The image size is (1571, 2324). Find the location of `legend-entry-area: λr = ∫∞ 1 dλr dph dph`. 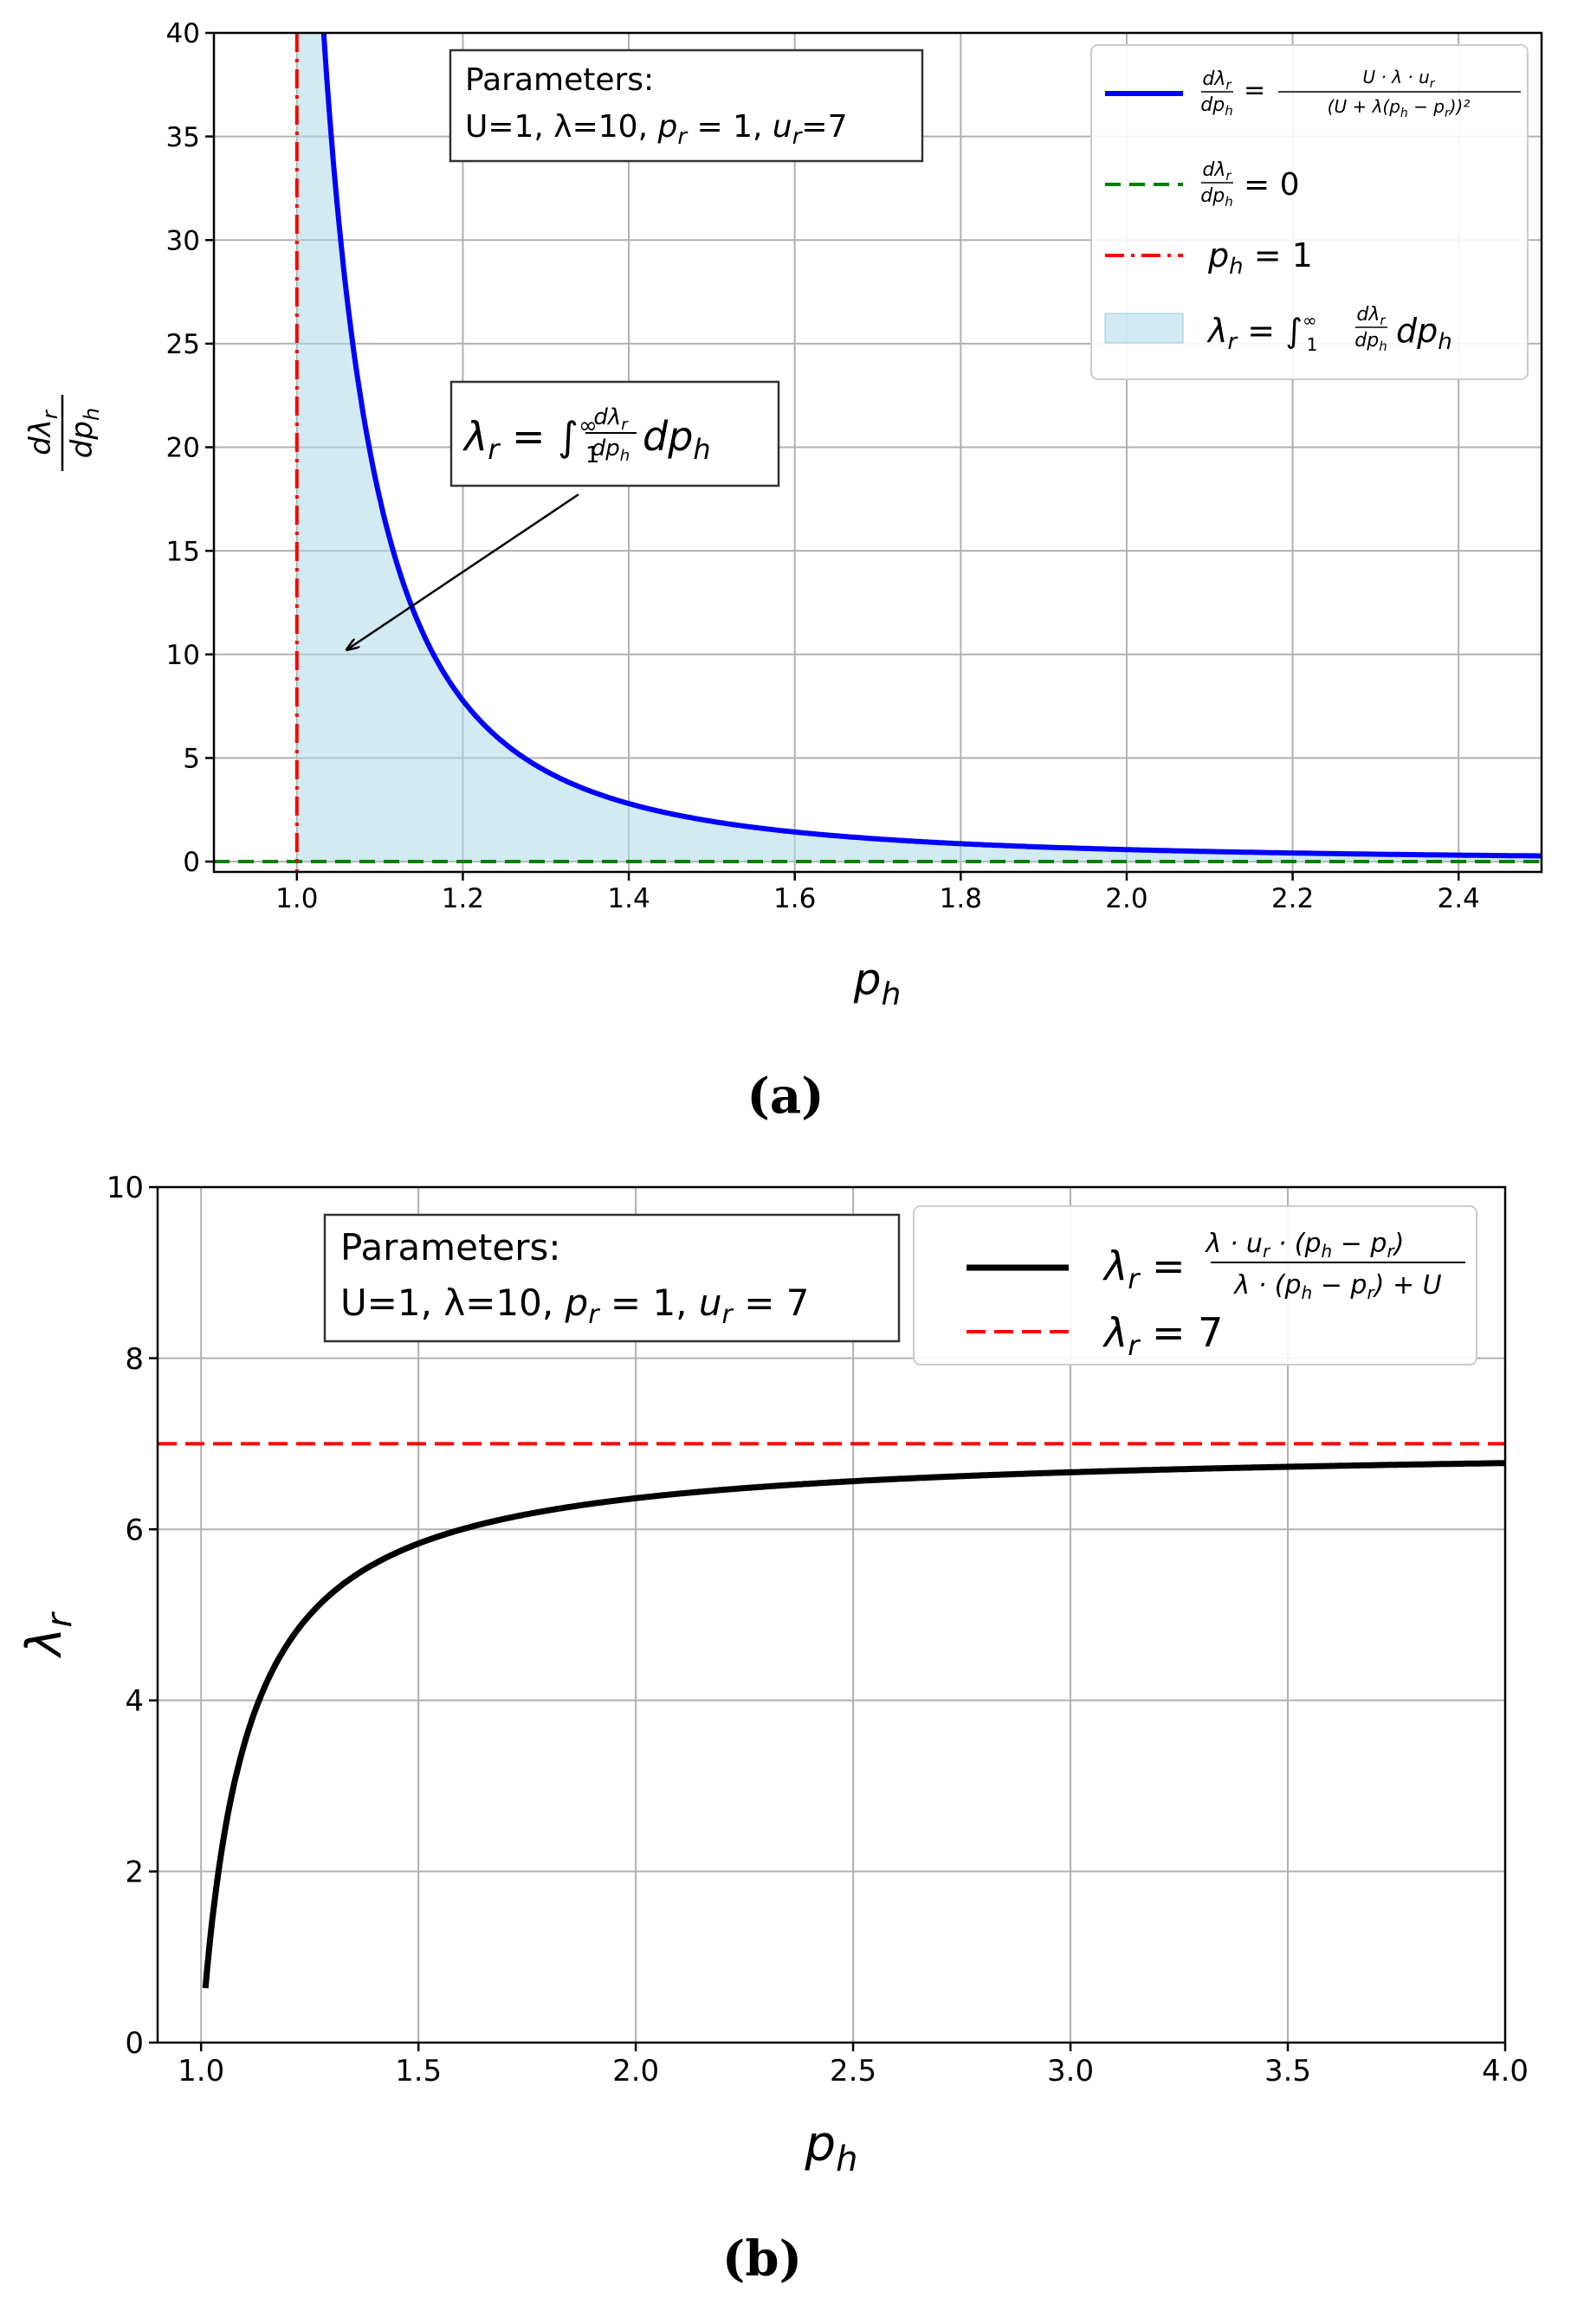

legend-entry-area: λr = ∫∞ 1 dλr dph dph is located at coordinates (1278, 330).